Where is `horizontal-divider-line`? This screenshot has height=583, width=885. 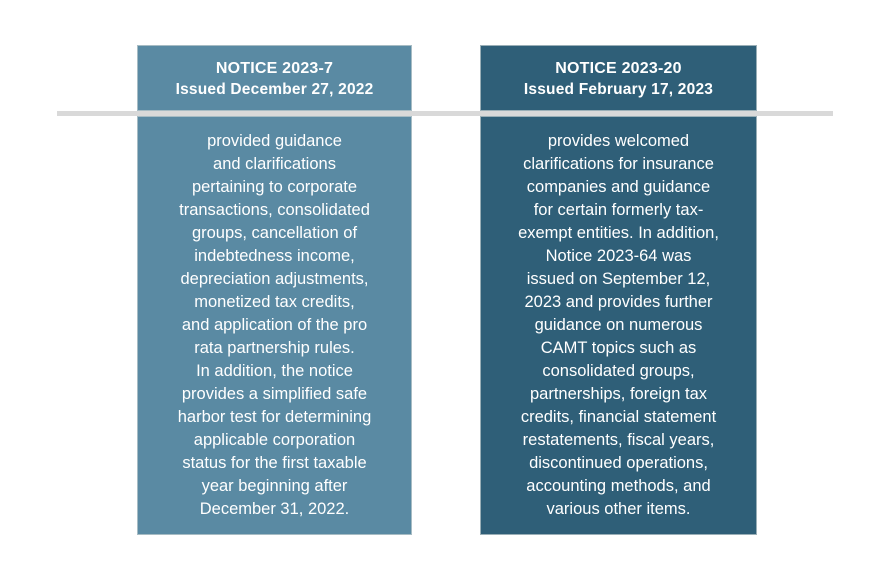
horizontal-divider-line is located at coordinates (445, 113).